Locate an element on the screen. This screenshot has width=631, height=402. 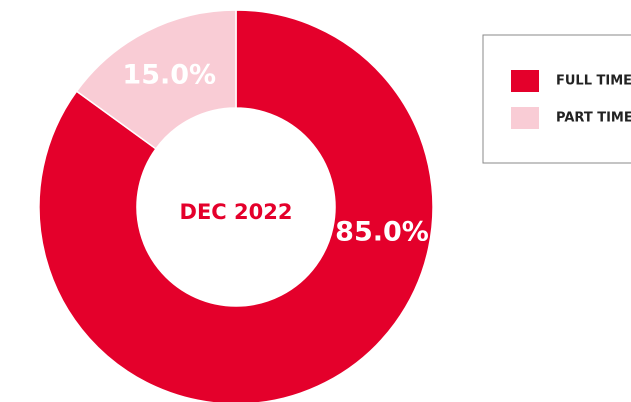
data-label: 85.0% is located at coordinates (382, 232).